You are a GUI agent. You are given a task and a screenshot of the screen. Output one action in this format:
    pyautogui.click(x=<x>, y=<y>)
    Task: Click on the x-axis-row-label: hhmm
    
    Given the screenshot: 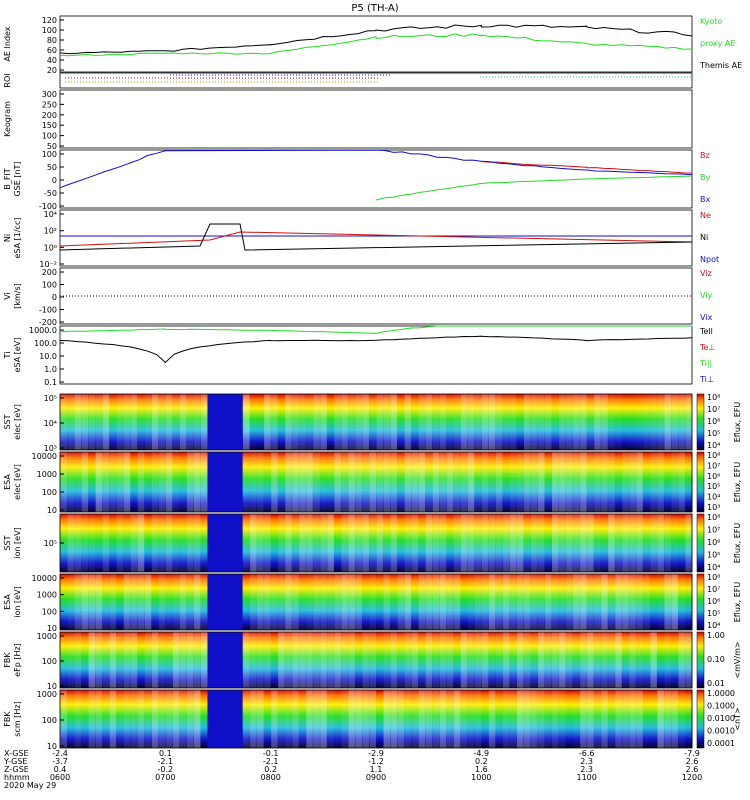 What is the action you would take?
    pyautogui.click(x=17, y=777)
    